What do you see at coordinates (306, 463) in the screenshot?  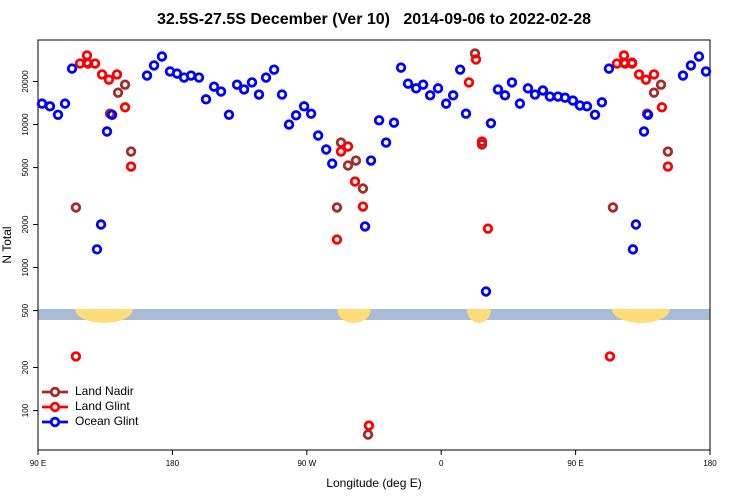 I see `x-tick-label: 90 W` at bounding box center [306, 463].